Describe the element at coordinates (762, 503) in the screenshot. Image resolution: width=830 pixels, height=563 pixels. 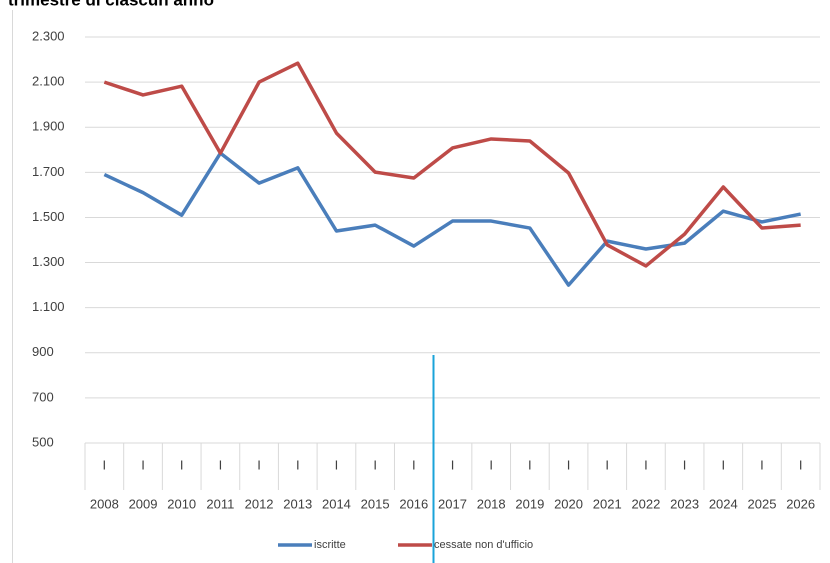
I see `x-tick-label: 2025` at that location.